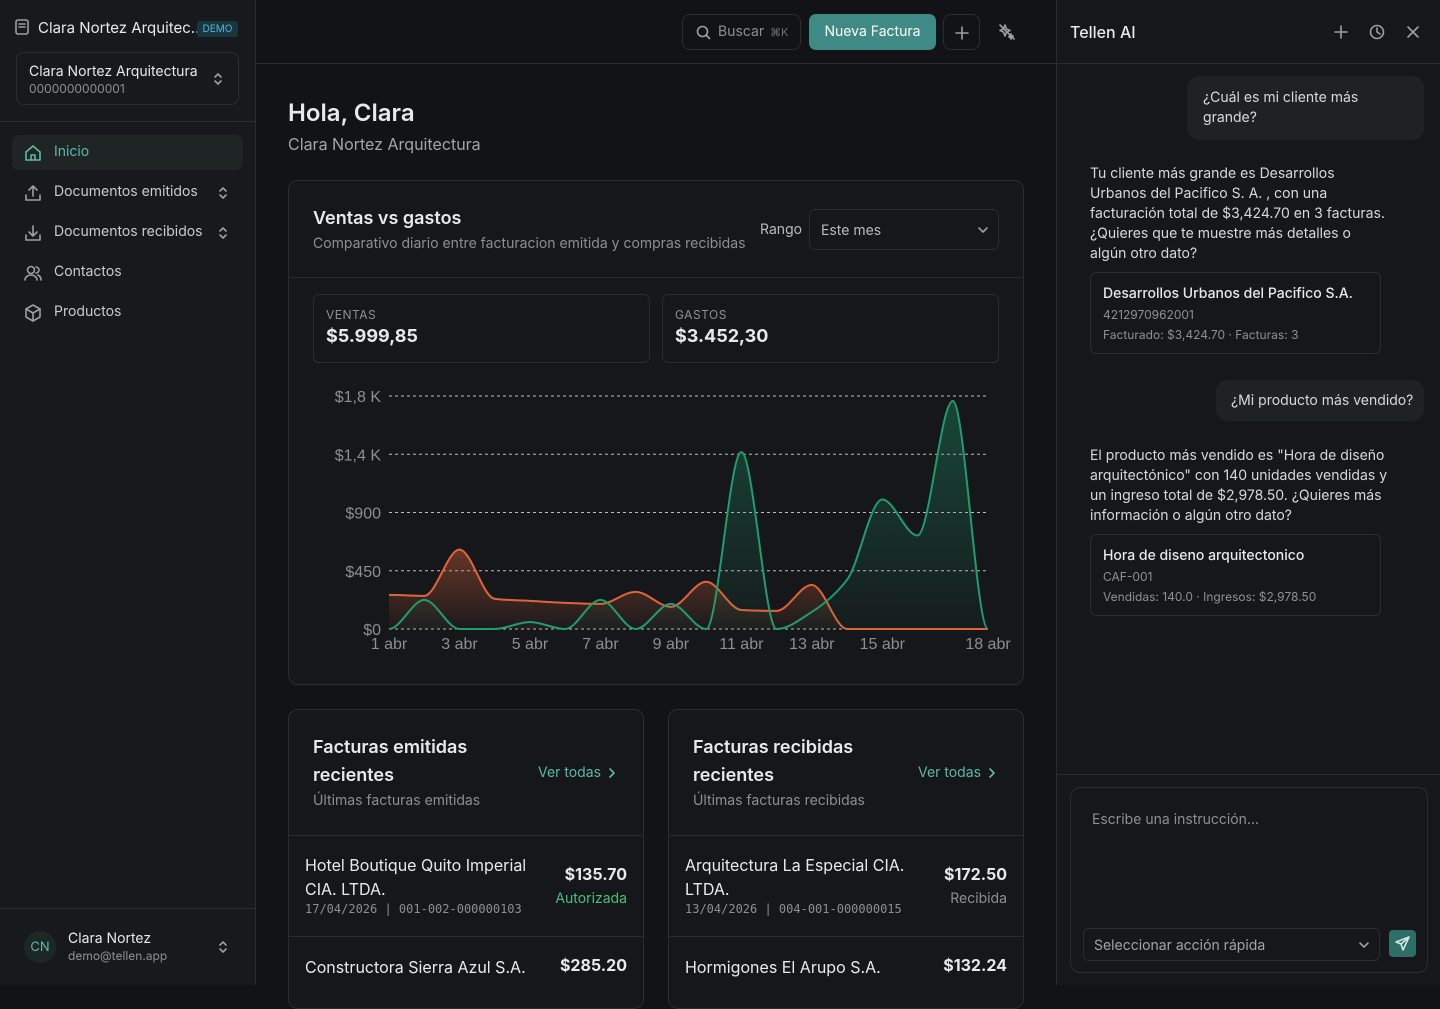 This screenshot has width=1440, height=1009. I want to click on invoice-amount: $132.24, so click(975, 965).